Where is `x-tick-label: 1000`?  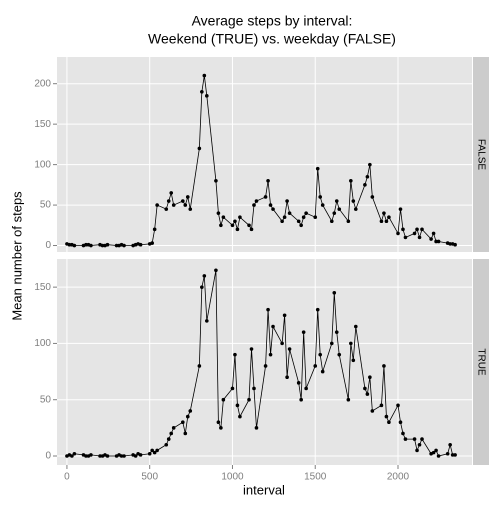
x-tick-label: 1000 is located at coordinates (232, 477).